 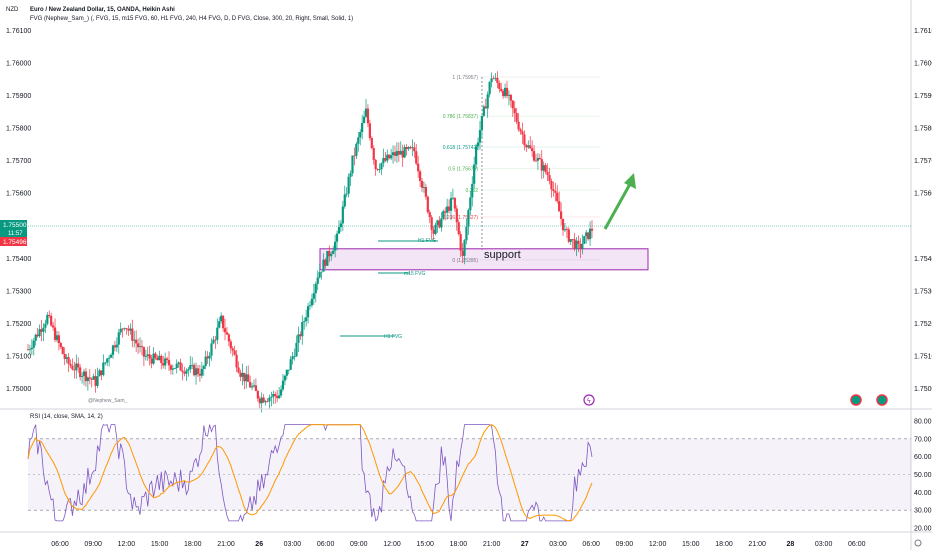 I want to click on up-arrow-icon, so click(x=619, y=201).